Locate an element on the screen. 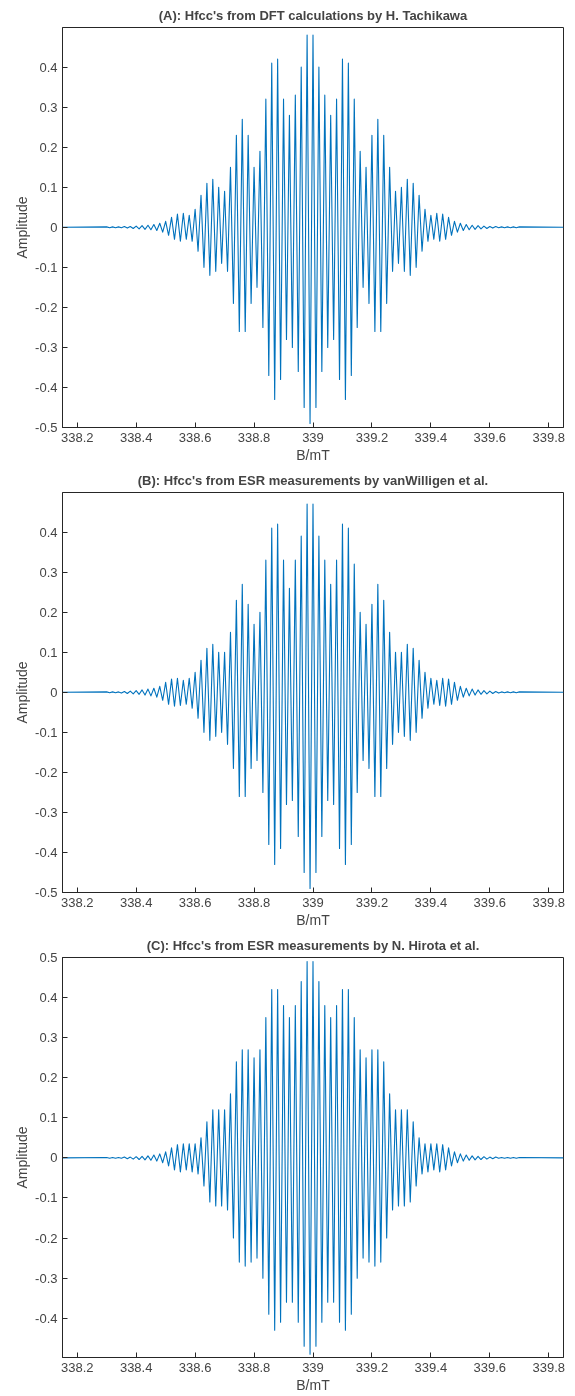 The width and height of the screenshot is (575, 1396). chart-title: (A): Hfcc's from DFT calculations by H. Tachikawa is located at coordinates (313, 15).